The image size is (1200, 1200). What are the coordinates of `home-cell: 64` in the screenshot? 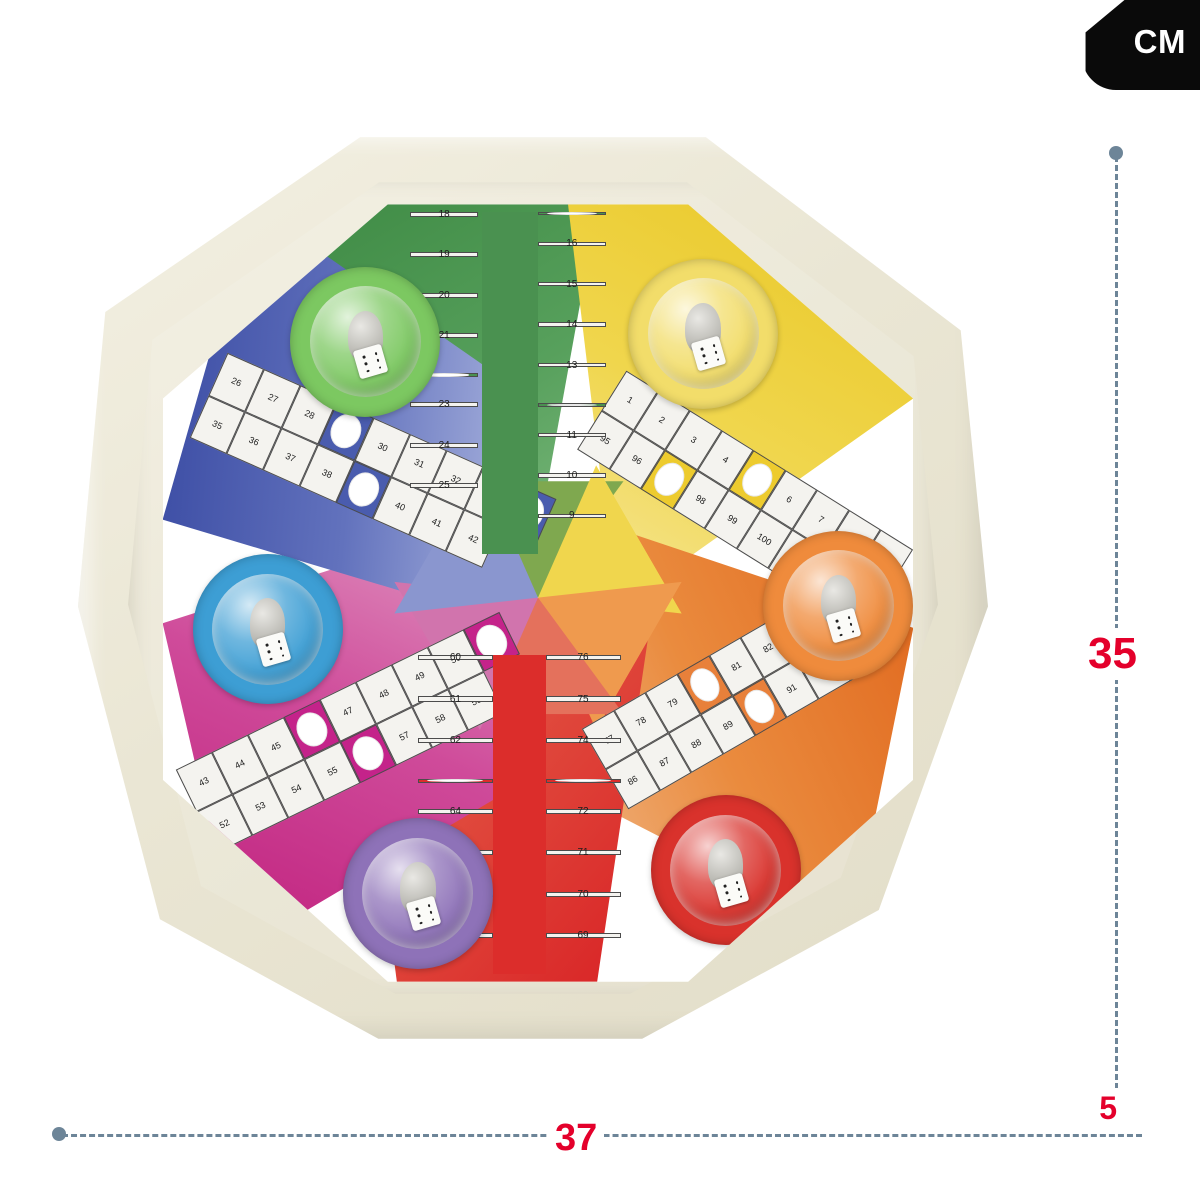 It's located at (455, 811).